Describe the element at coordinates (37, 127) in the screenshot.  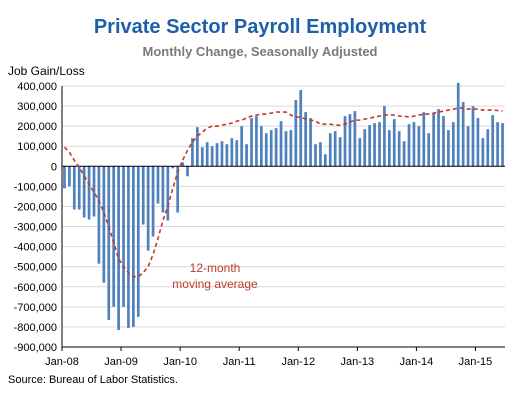
I see `y-tick-label: 200,000` at that location.